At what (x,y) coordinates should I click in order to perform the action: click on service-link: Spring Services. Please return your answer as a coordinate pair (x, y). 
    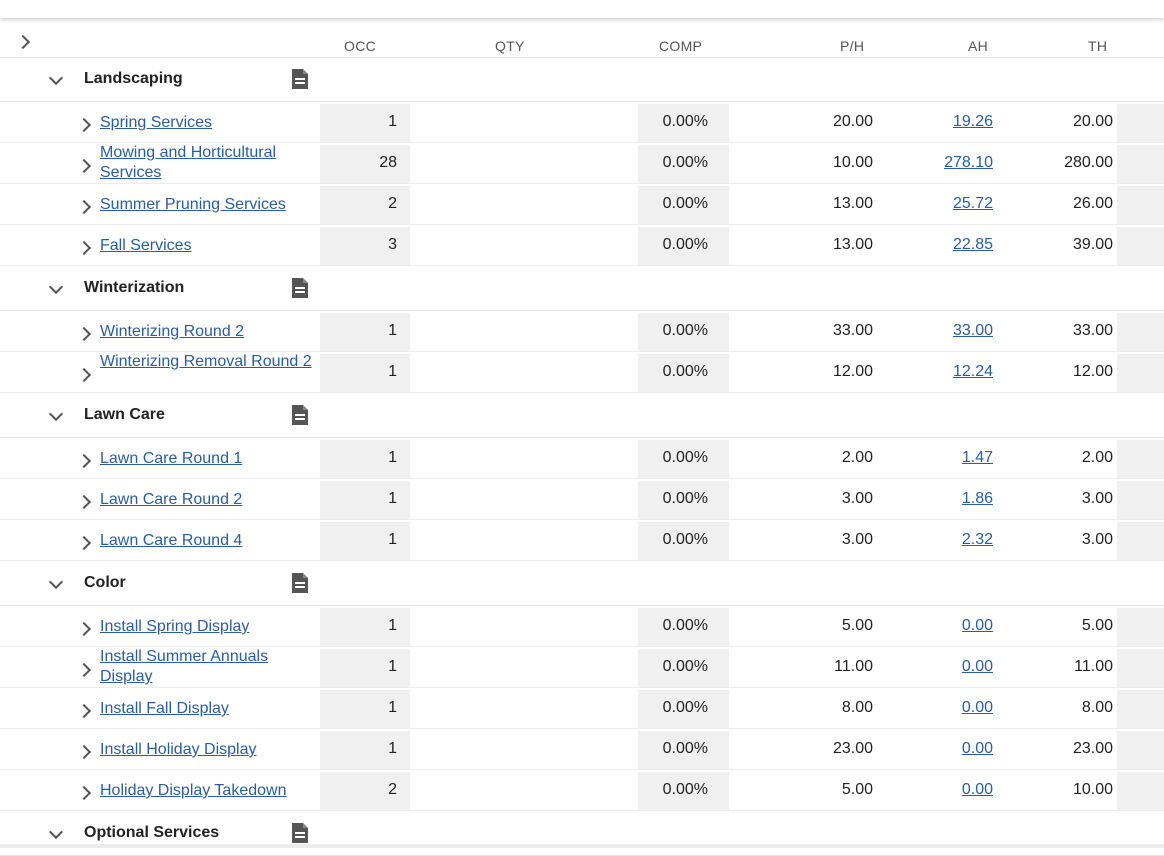
    Looking at the image, I should click on (156, 122).